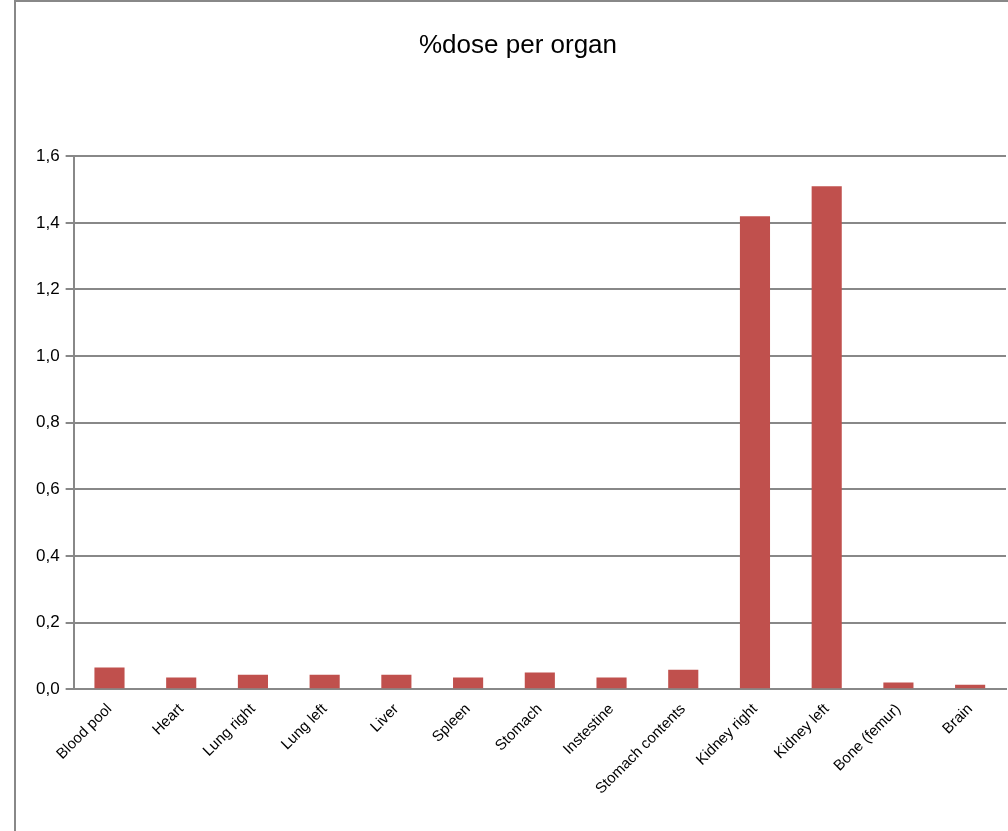  I want to click on y-tick-label: 1,2, so click(47, 289).